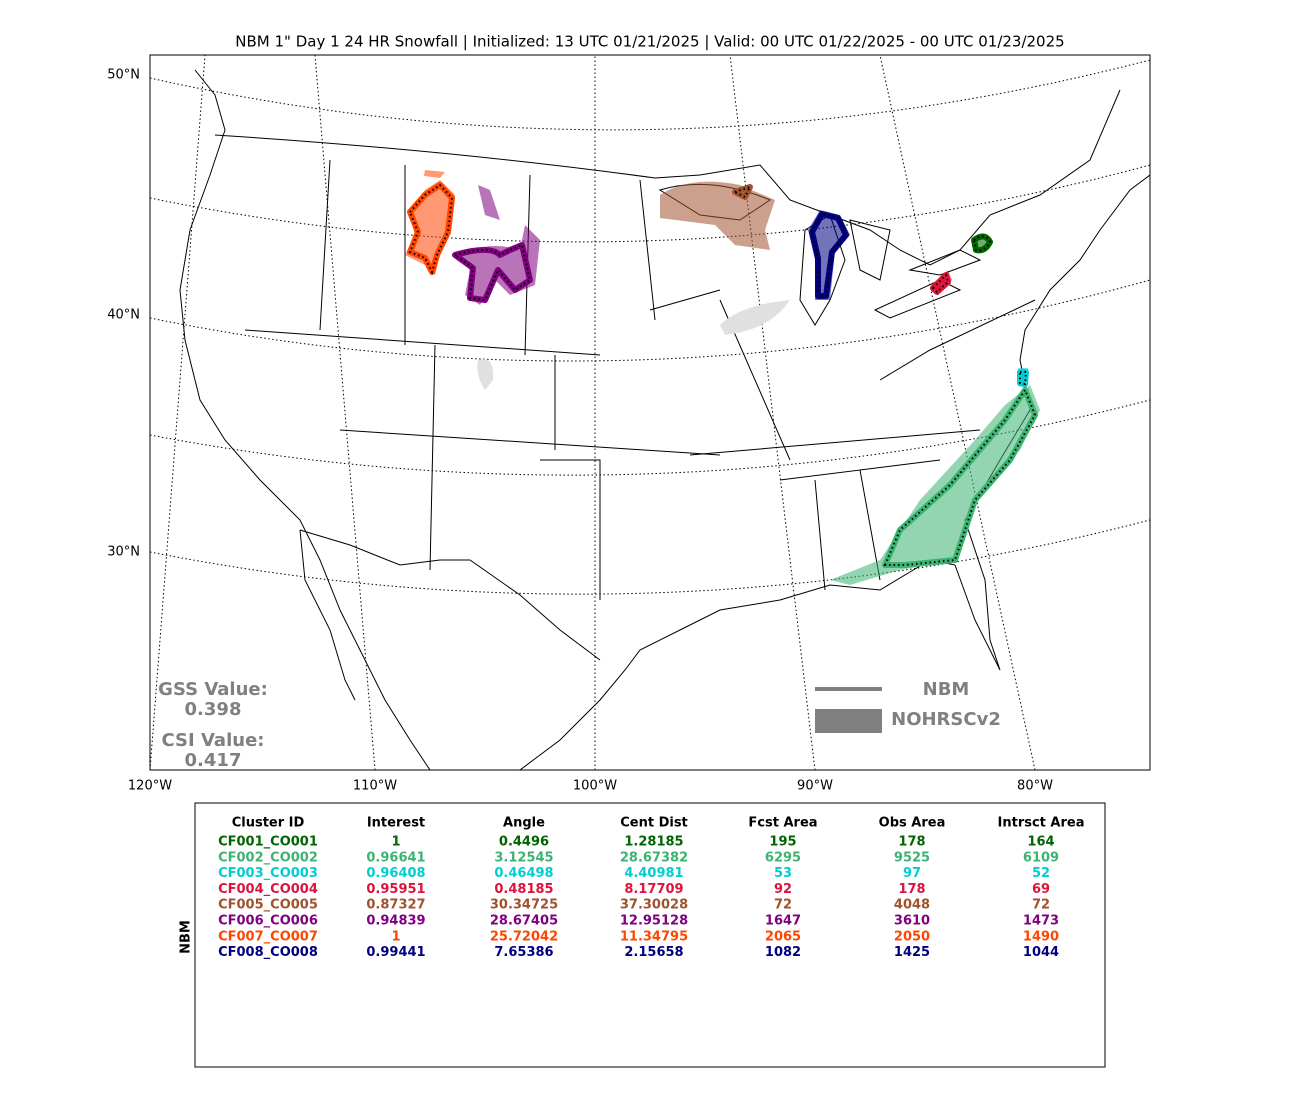  Describe the element at coordinates (524, 842) in the screenshot. I see `table-cell: 0.4496` at that location.